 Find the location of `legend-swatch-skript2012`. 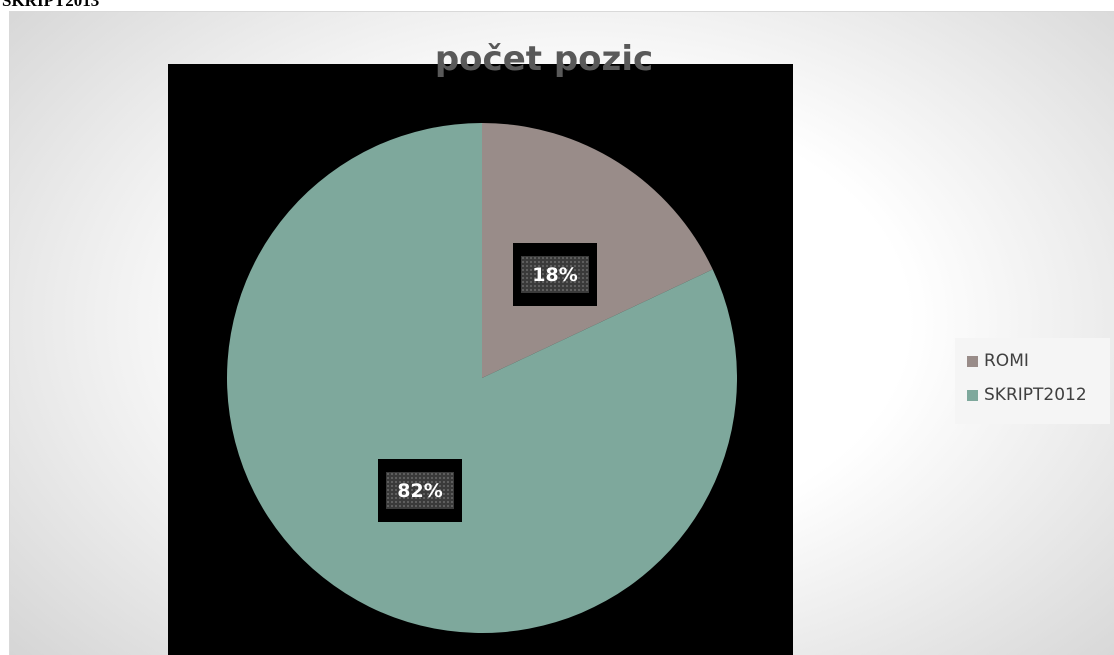

legend-swatch-skript2012 is located at coordinates (972, 395).